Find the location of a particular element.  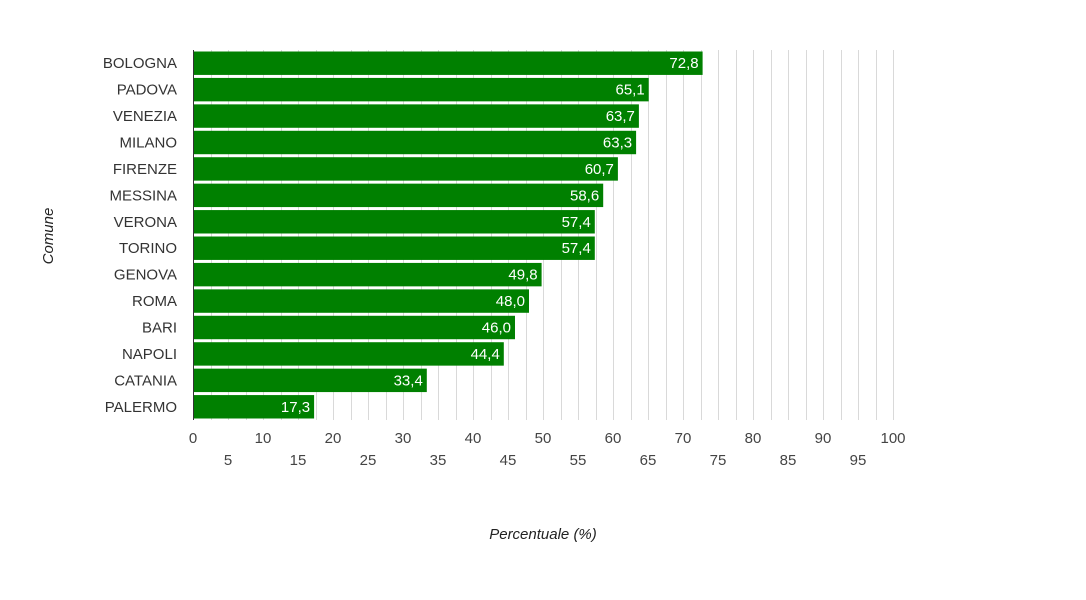

y-axis-title: Comune is located at coordinates (48, 236).